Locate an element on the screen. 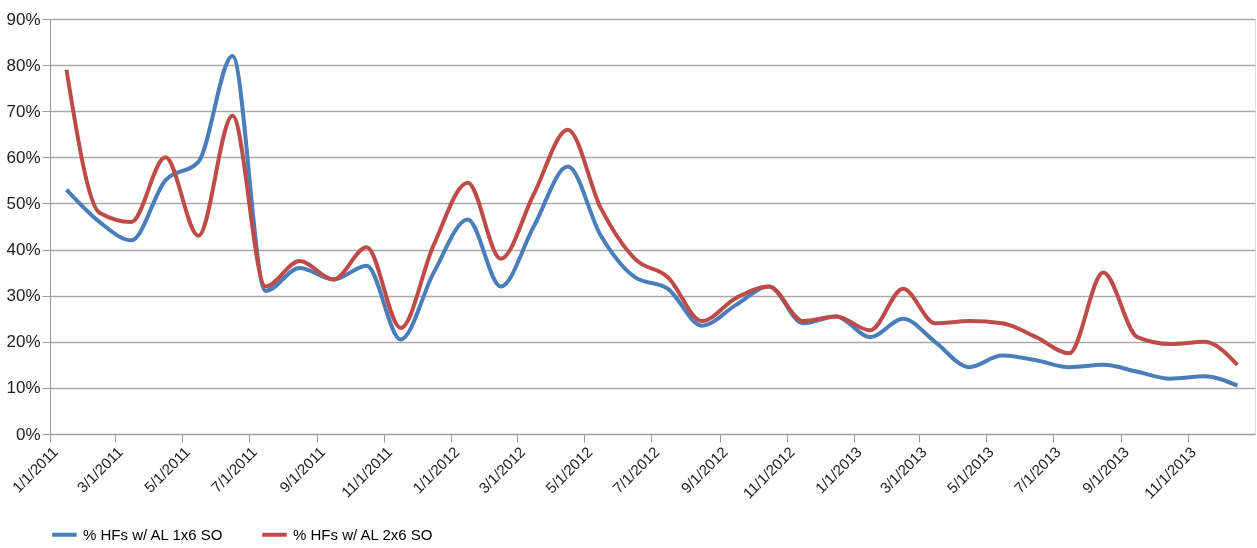 This screenshot has width=1257, height=548. y-tick-label: 20% is located at coordinates (23, 342).